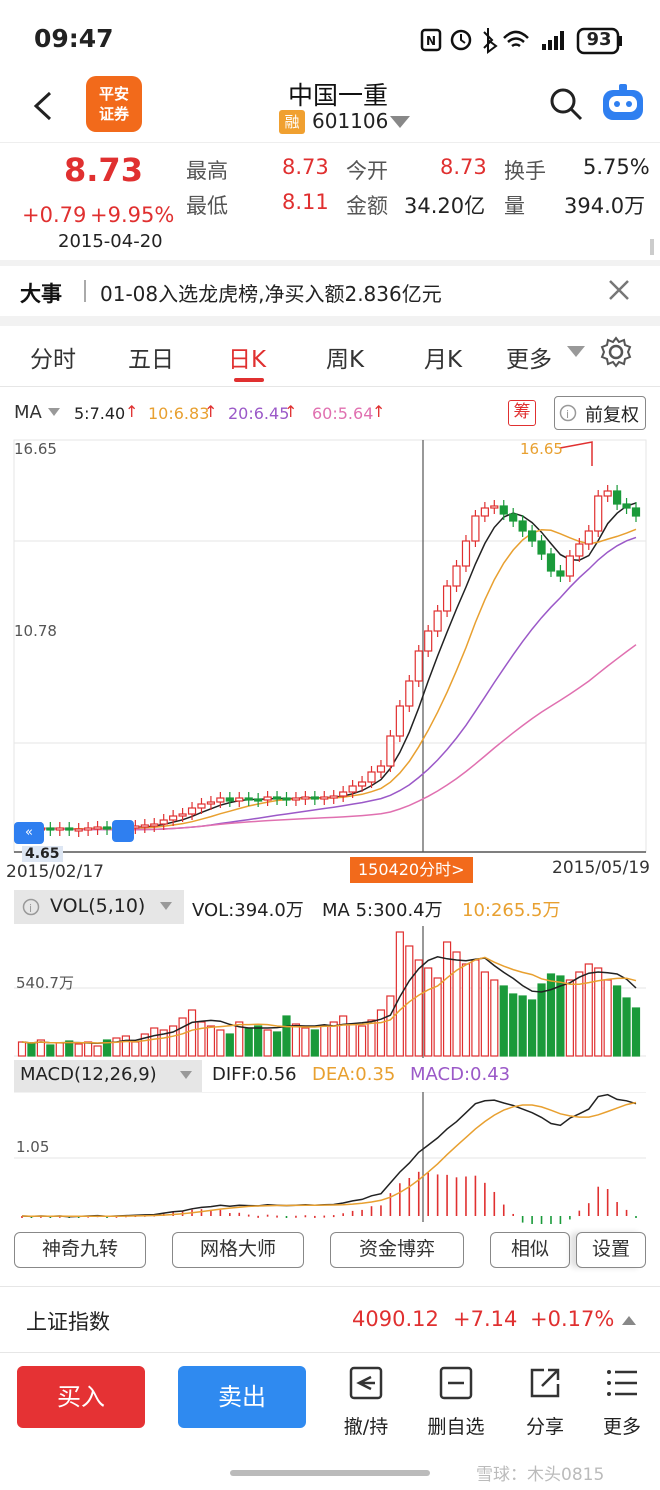  What do you see at coordinates (411, 870) in the screenshot?
I see `cursor-date-button: 150420分时>` at bounding box center [411, 870].